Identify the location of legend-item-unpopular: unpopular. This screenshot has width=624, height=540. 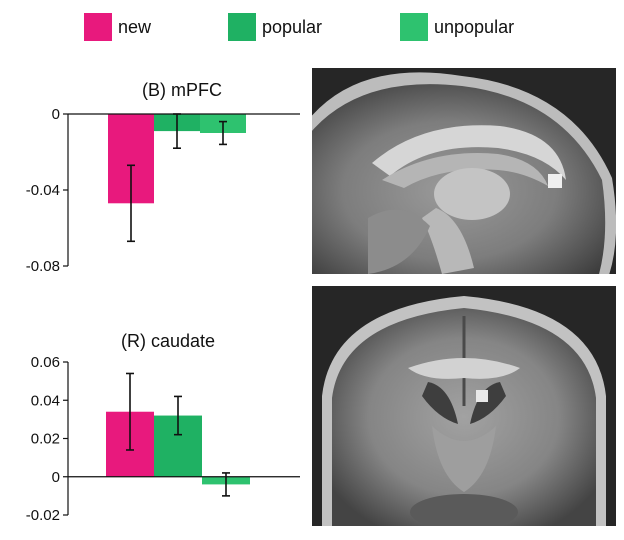
(457, 27).